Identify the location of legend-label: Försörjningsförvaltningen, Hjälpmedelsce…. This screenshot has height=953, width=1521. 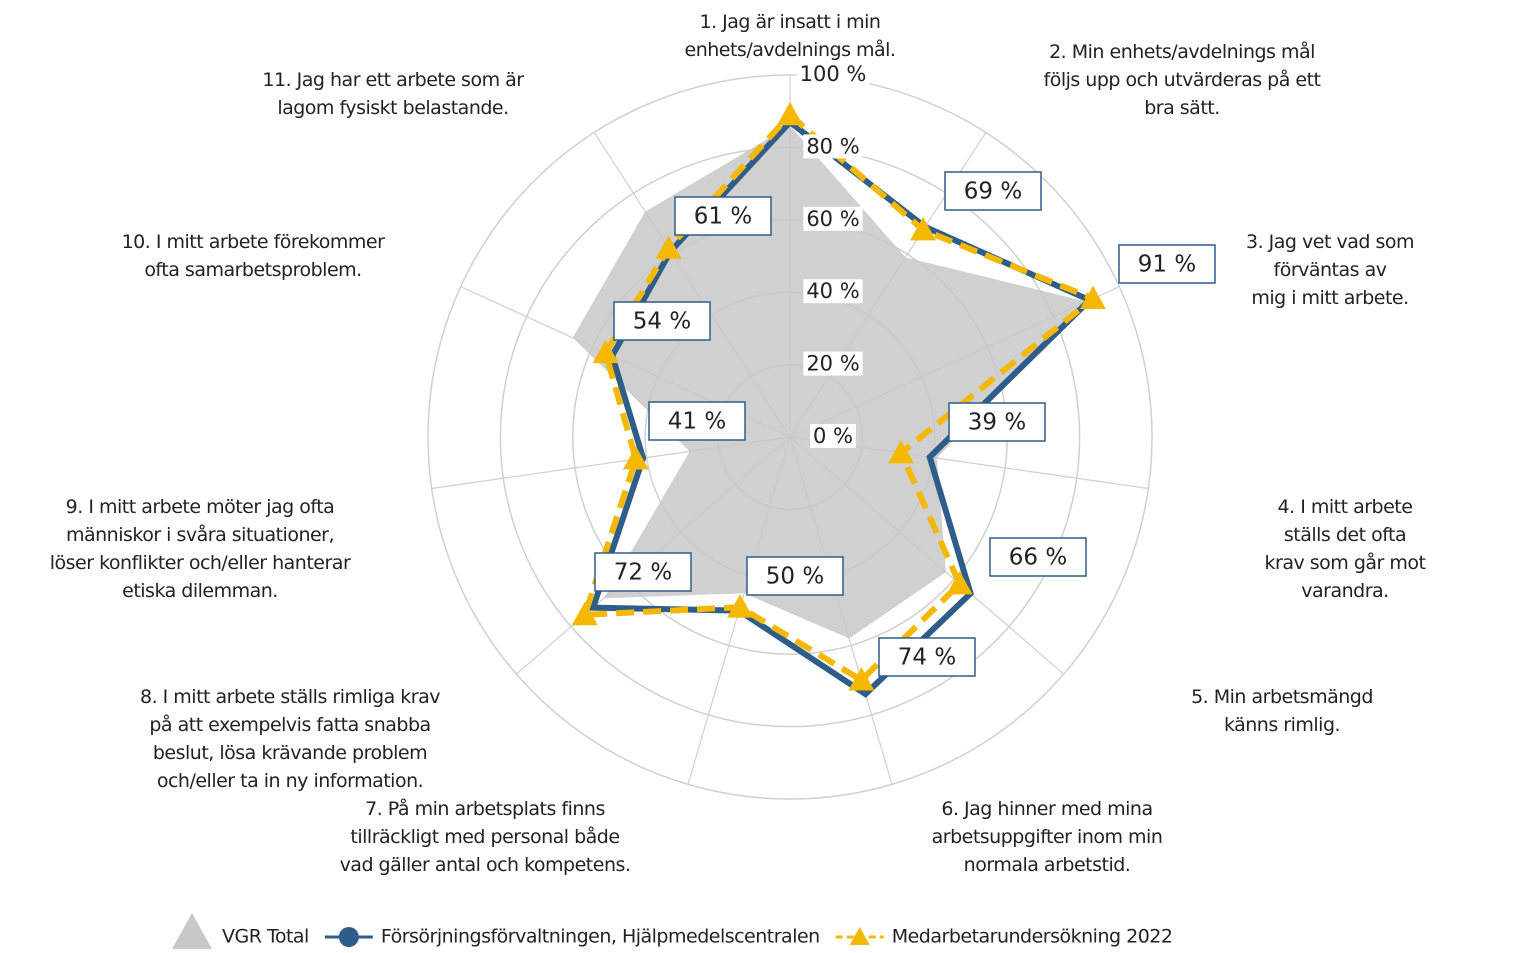
(600, 937).